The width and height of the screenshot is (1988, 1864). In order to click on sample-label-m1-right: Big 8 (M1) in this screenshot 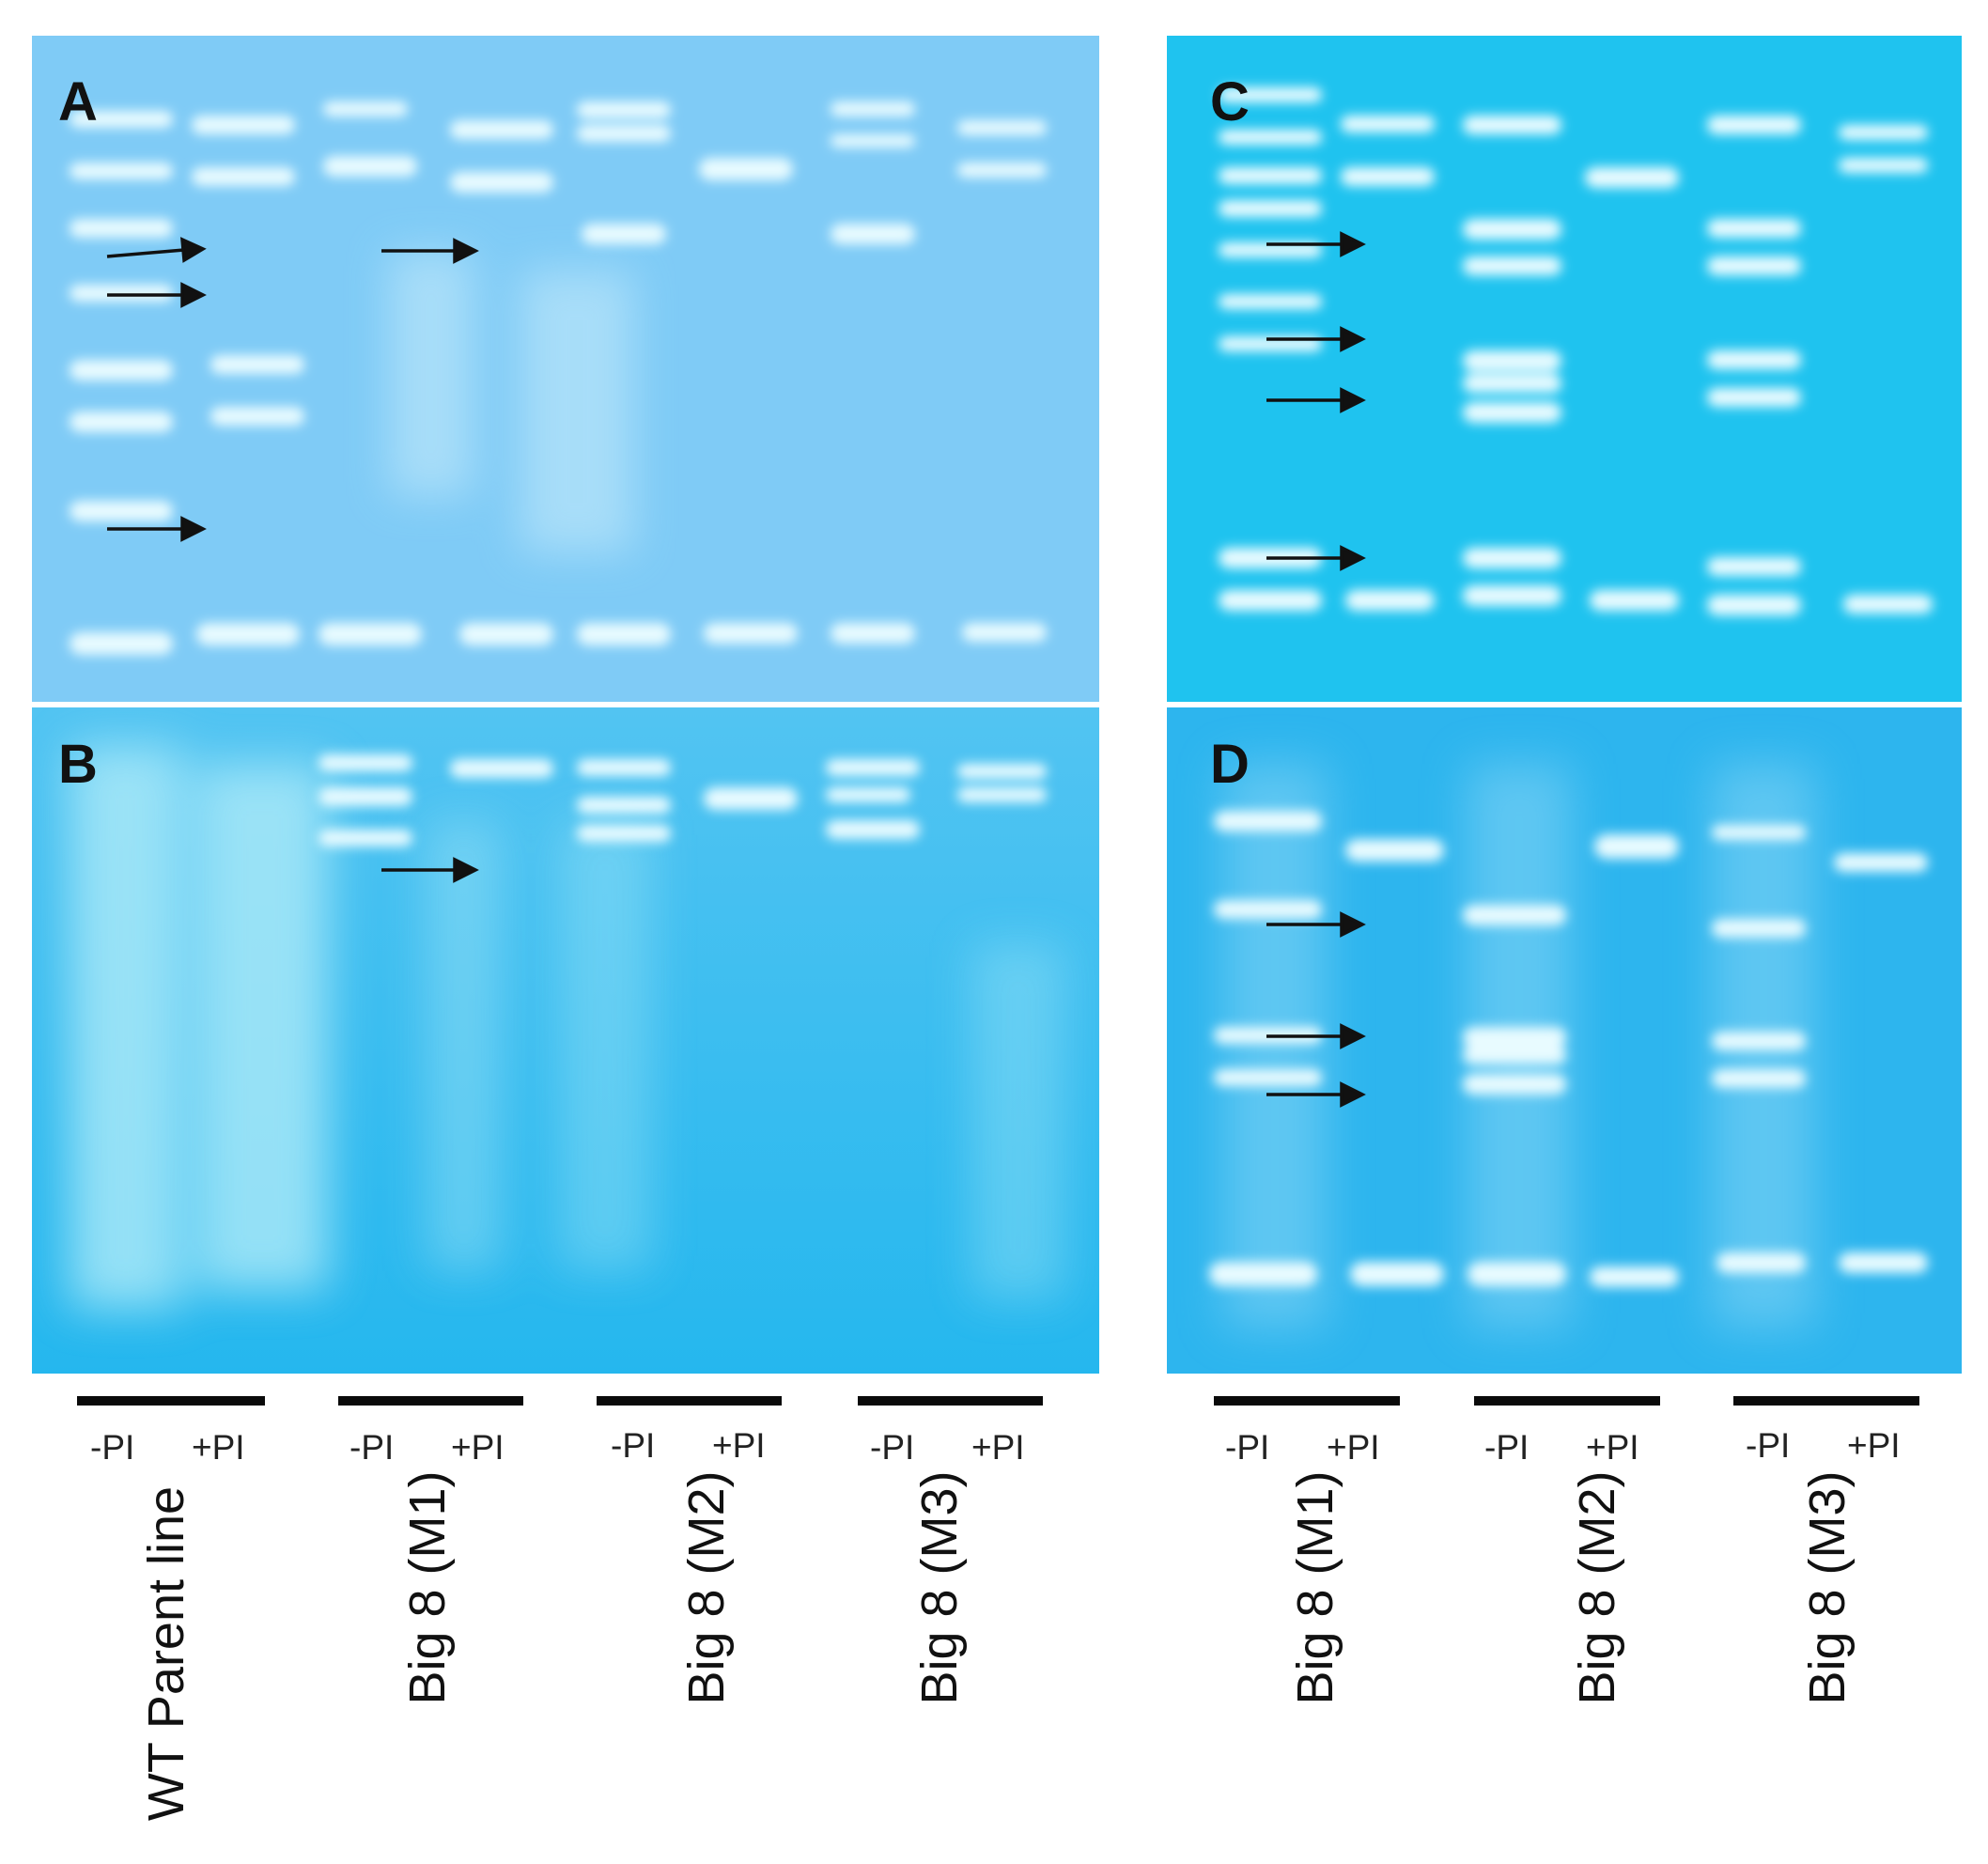, I will do `click(1315, 1588)`.